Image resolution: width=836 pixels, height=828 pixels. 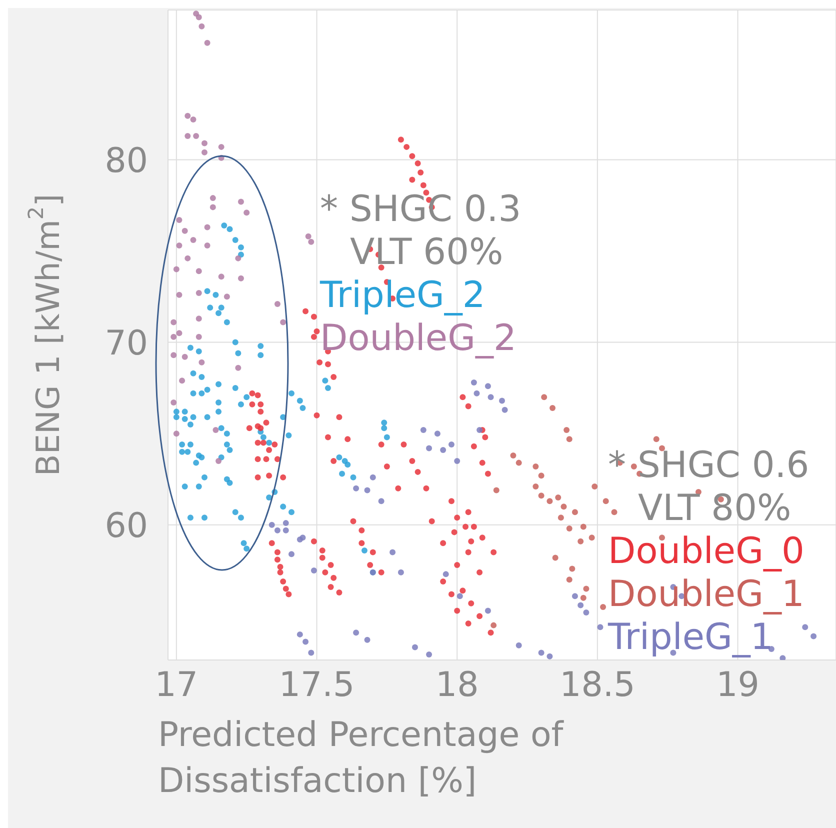 I want to click on y-tick-label: 60, so click(x=126, y=526).